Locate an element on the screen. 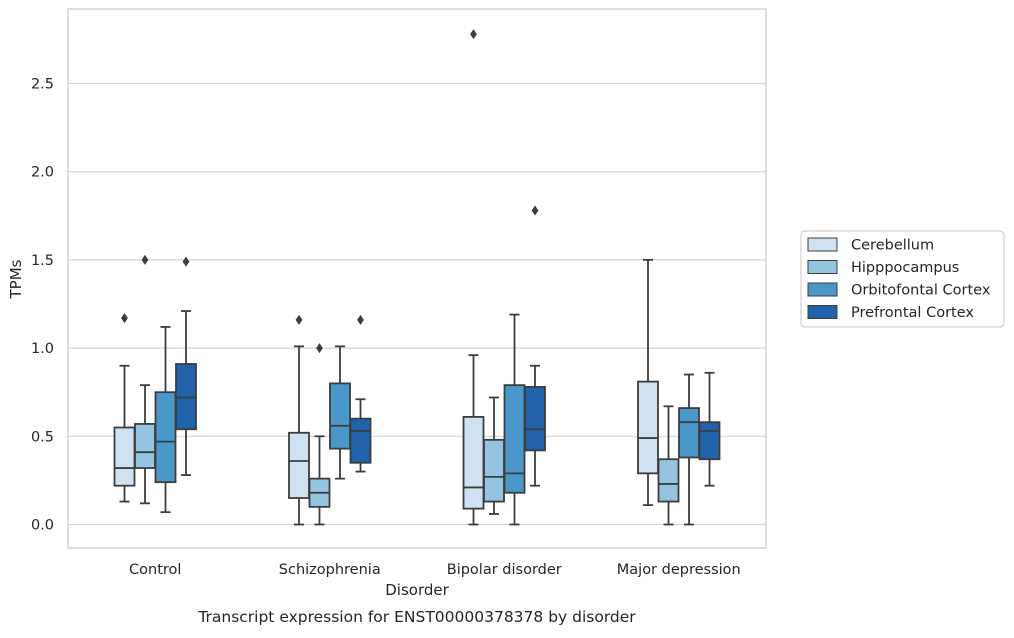 Image resolution: width=1014 pixels, height=638 pixels. legend-item: Cerebellum is located at coordinates (870, 245).